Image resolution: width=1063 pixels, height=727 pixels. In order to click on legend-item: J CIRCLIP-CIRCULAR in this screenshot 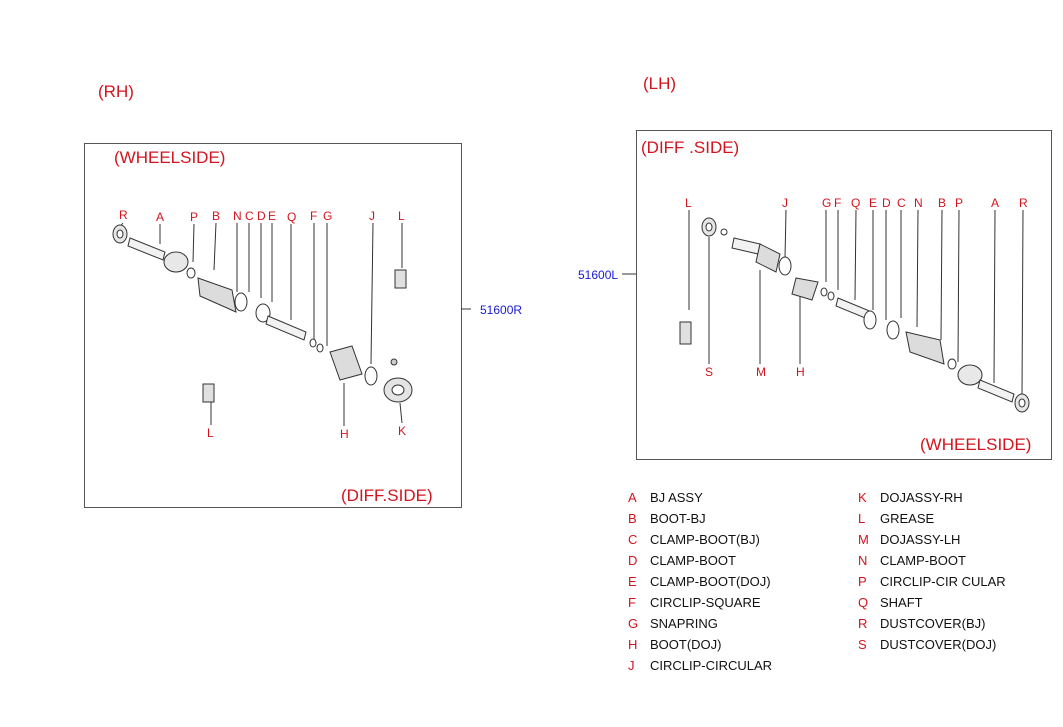, I will do `click(700, 665)`.